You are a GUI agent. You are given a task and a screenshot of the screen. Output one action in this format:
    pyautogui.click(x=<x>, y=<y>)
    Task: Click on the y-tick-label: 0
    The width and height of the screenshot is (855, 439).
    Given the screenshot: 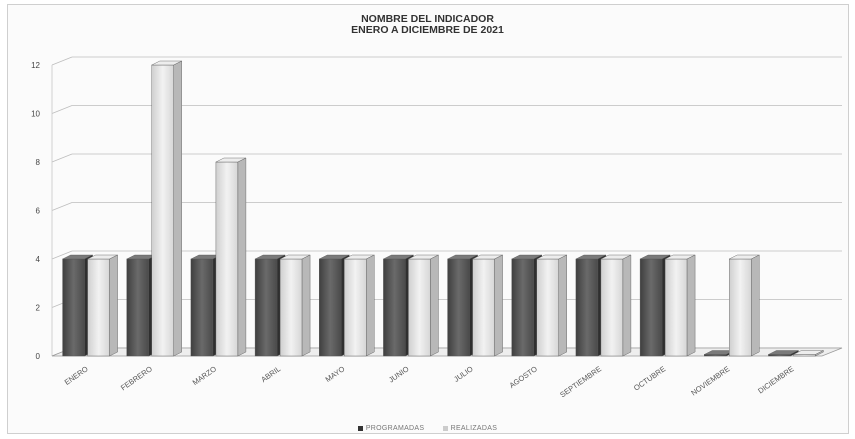 What is the action you would take?
    pyautogui.click(x=38, y=356)
    